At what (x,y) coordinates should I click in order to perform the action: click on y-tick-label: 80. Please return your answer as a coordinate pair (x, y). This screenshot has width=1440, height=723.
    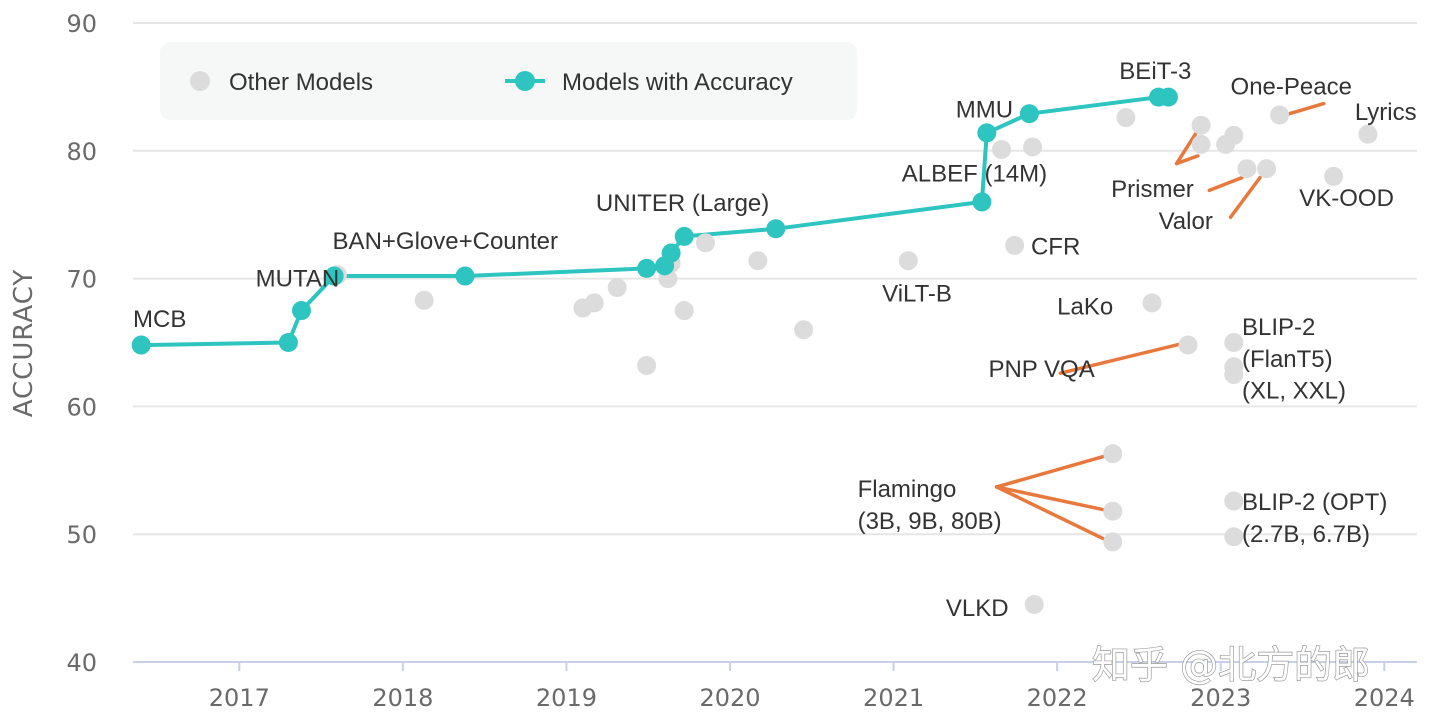
    Looking at the image, I should click on (81, 152).